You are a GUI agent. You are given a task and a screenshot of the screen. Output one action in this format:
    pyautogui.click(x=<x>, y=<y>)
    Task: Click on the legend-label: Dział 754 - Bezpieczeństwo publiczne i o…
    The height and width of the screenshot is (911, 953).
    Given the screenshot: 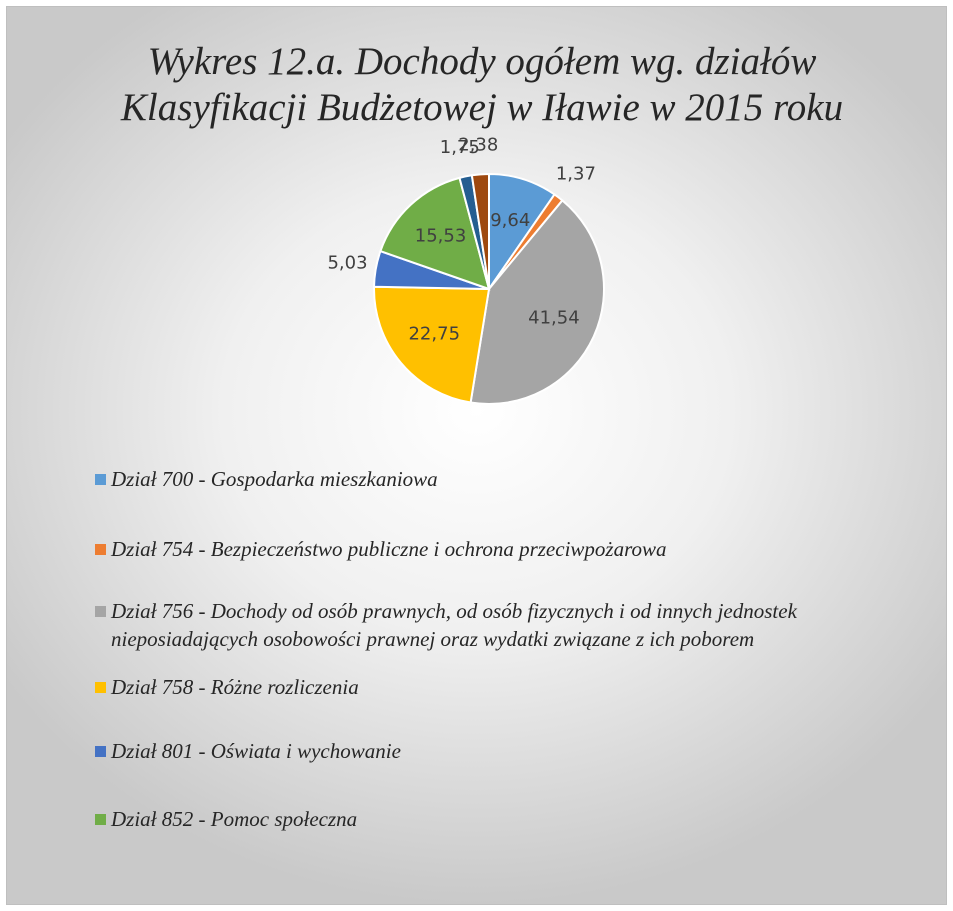 What is the action you would take?
    pyautogui.click(x=389, y=549)
    